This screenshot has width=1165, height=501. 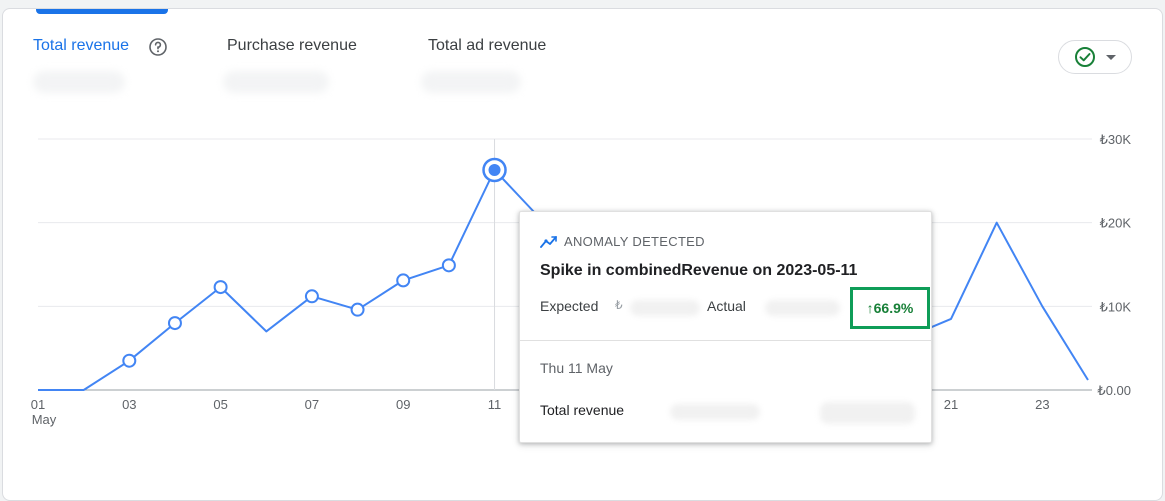 What do you see at coordinates (495, 404) in the screenshot?
I see `x-tick-label: 11` at bounding box center [495, 404].